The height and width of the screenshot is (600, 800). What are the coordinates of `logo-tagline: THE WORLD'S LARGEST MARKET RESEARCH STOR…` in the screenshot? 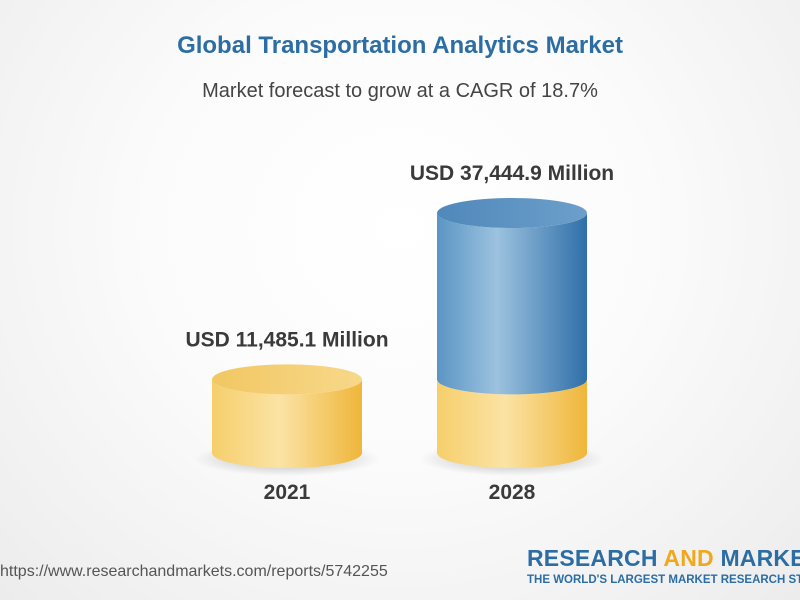 It's located at (663, 580).